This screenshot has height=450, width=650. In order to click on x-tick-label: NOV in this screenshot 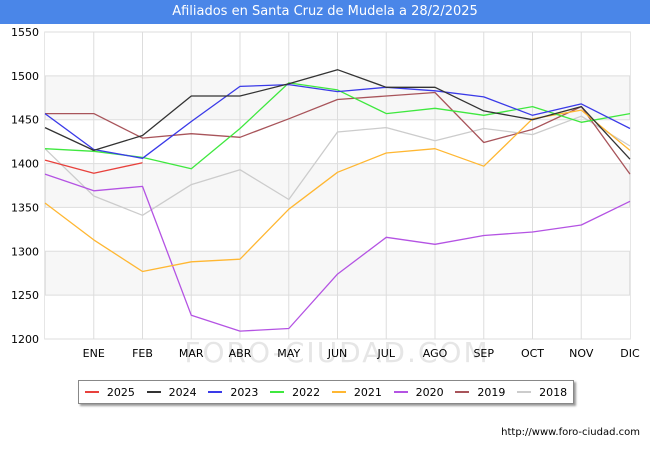, I will do `click(581, 353)`.